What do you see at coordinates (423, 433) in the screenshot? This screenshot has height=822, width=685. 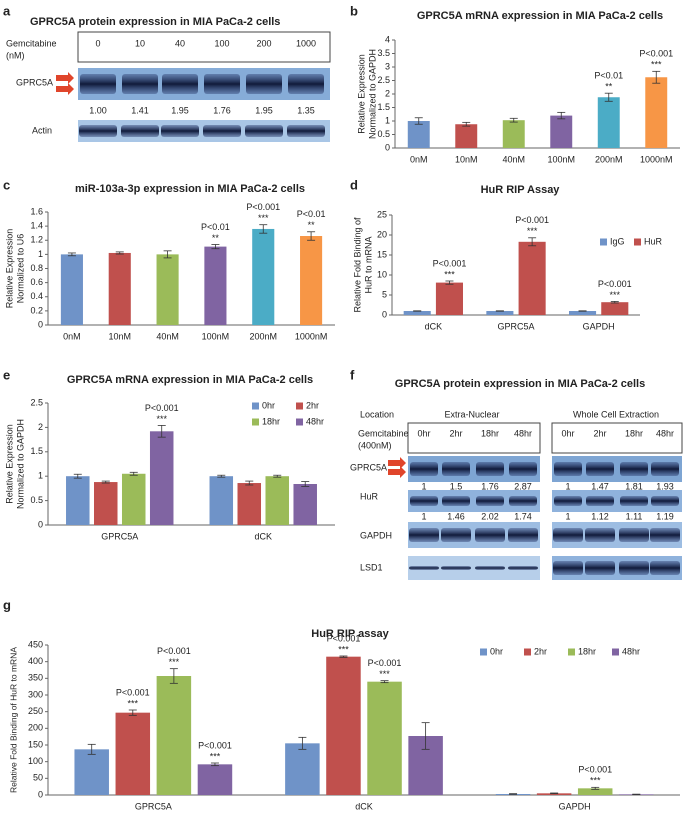 I see `lane-label: 0hr` at bounding box center [423, 433].